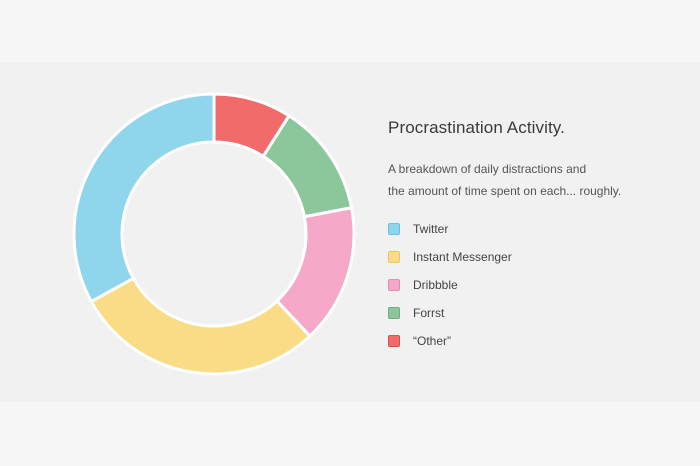 The width and height of the screenshot is (700, 466). Describe the element at coordinates (435, 285) in the screenshot. I see `legend-label: Dribbble` at that location.